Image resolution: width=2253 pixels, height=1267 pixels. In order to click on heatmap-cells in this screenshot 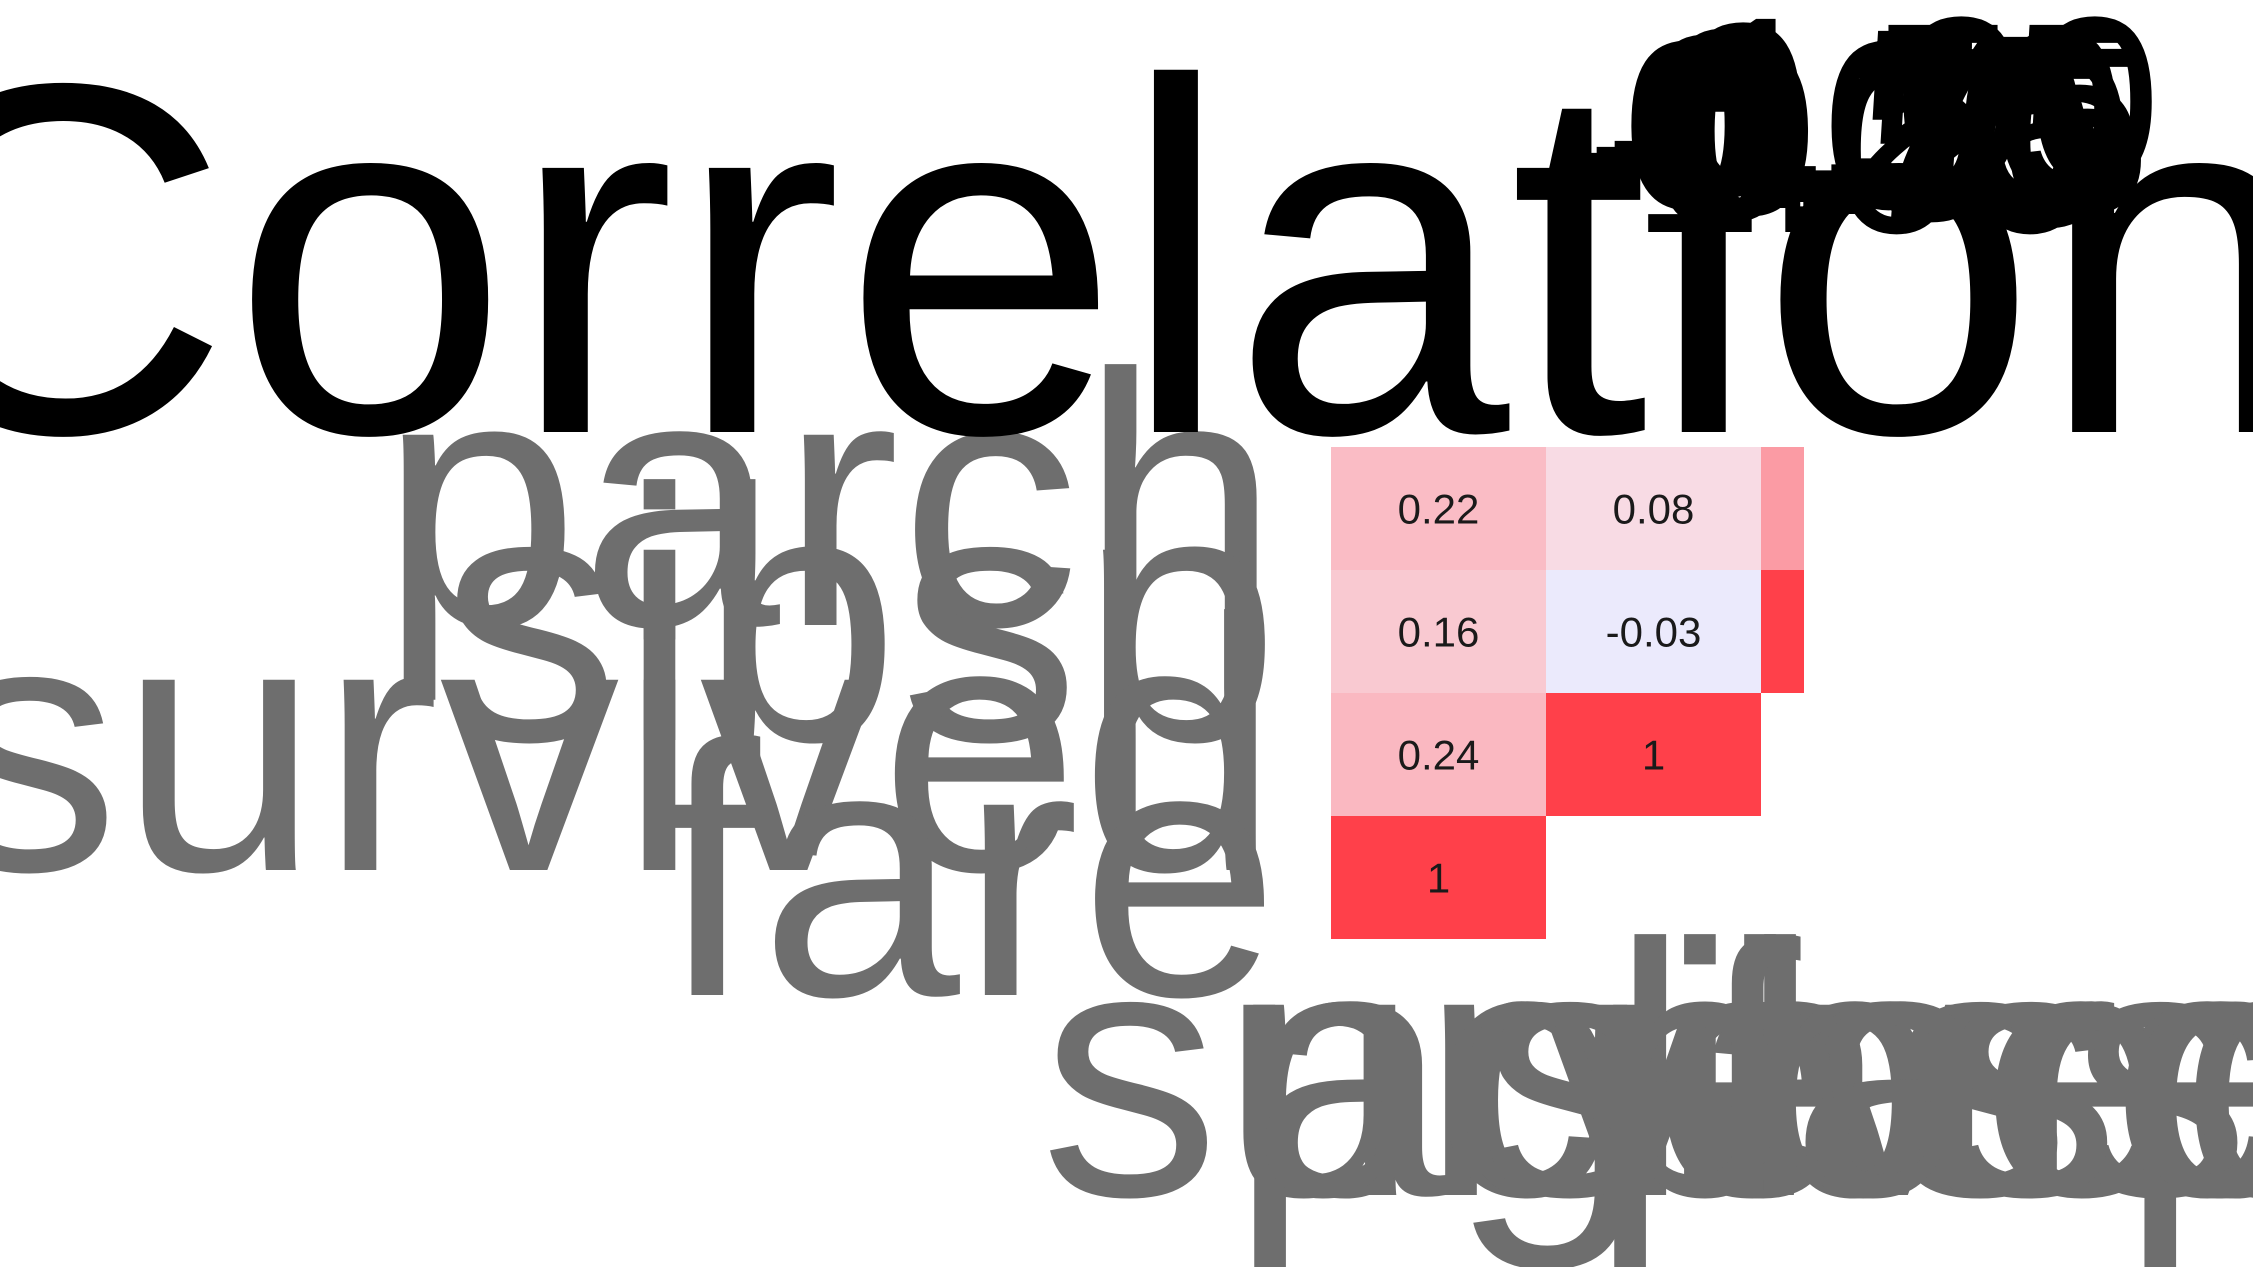, I will do `click(1567, 693)`.